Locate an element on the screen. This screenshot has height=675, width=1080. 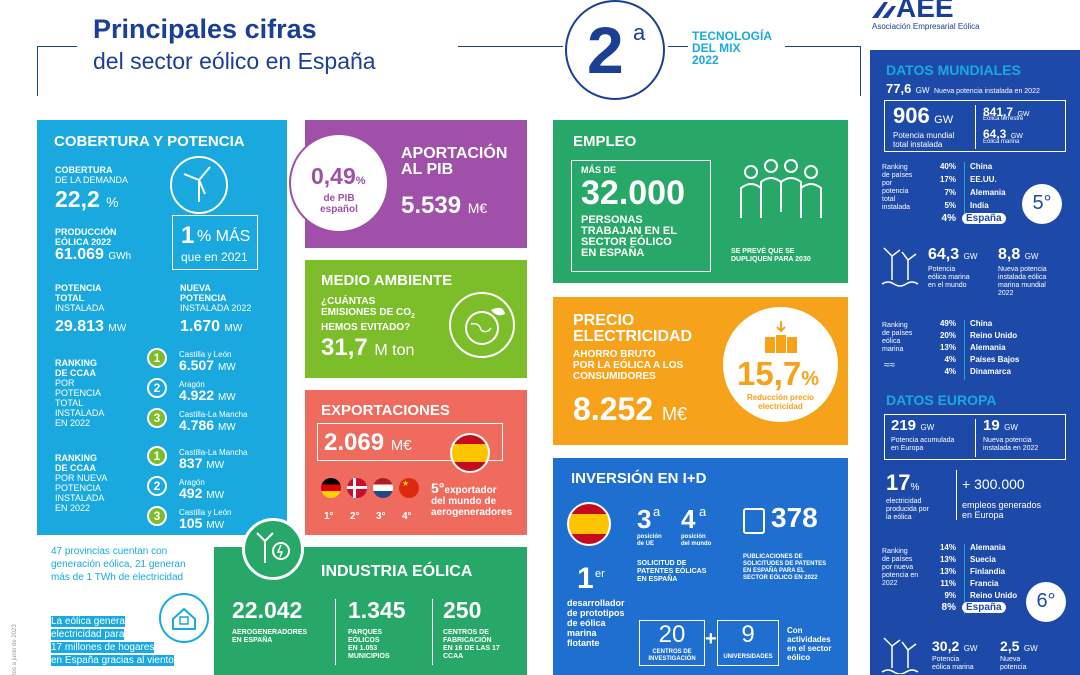
ambiente-value: 31,7 M ton is located at coordinates (367, 348).